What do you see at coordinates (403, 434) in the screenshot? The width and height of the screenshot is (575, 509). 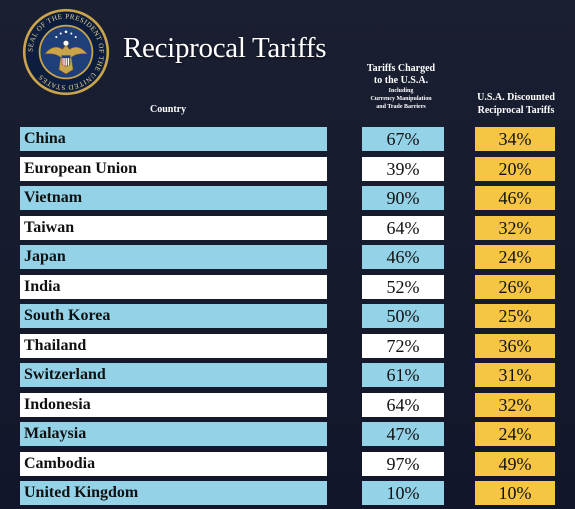 I see `charged-tariff-cell: 47%` at bounding box center [403, 434].